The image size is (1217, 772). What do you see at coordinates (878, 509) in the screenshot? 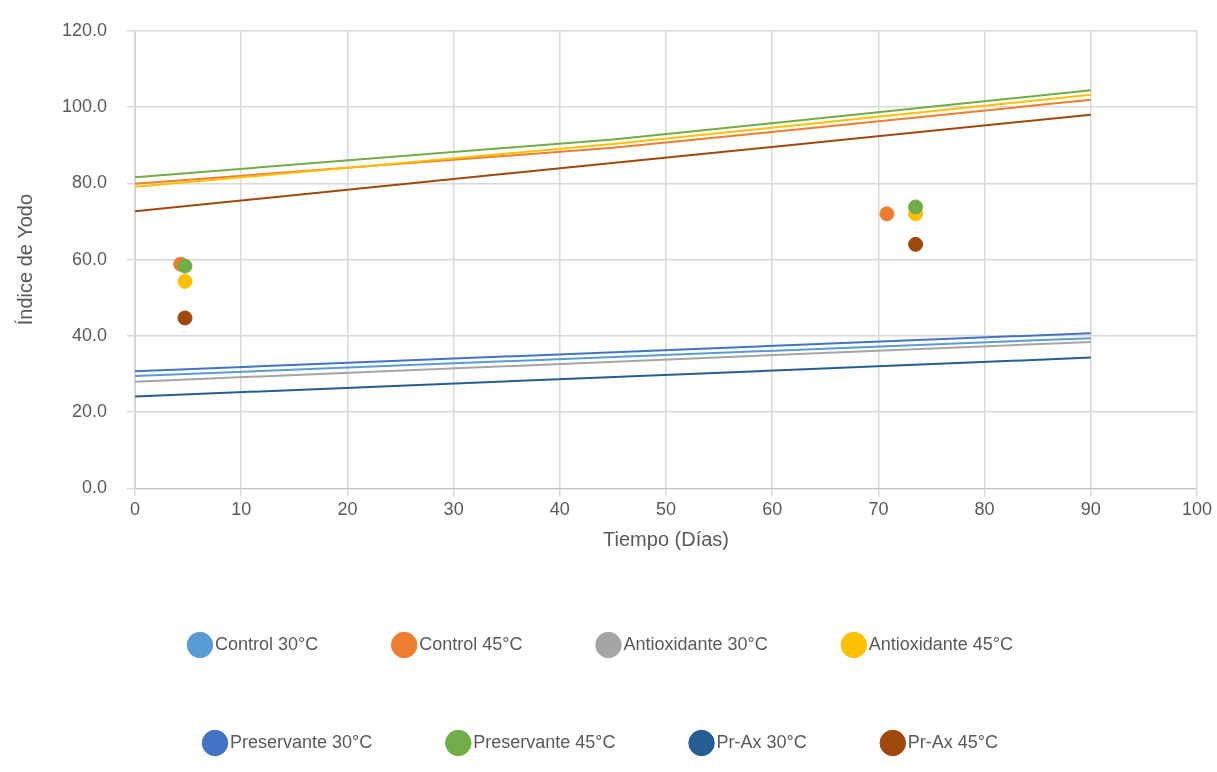
I see `x-tick-label: 70` at bounding box center [878, 509].